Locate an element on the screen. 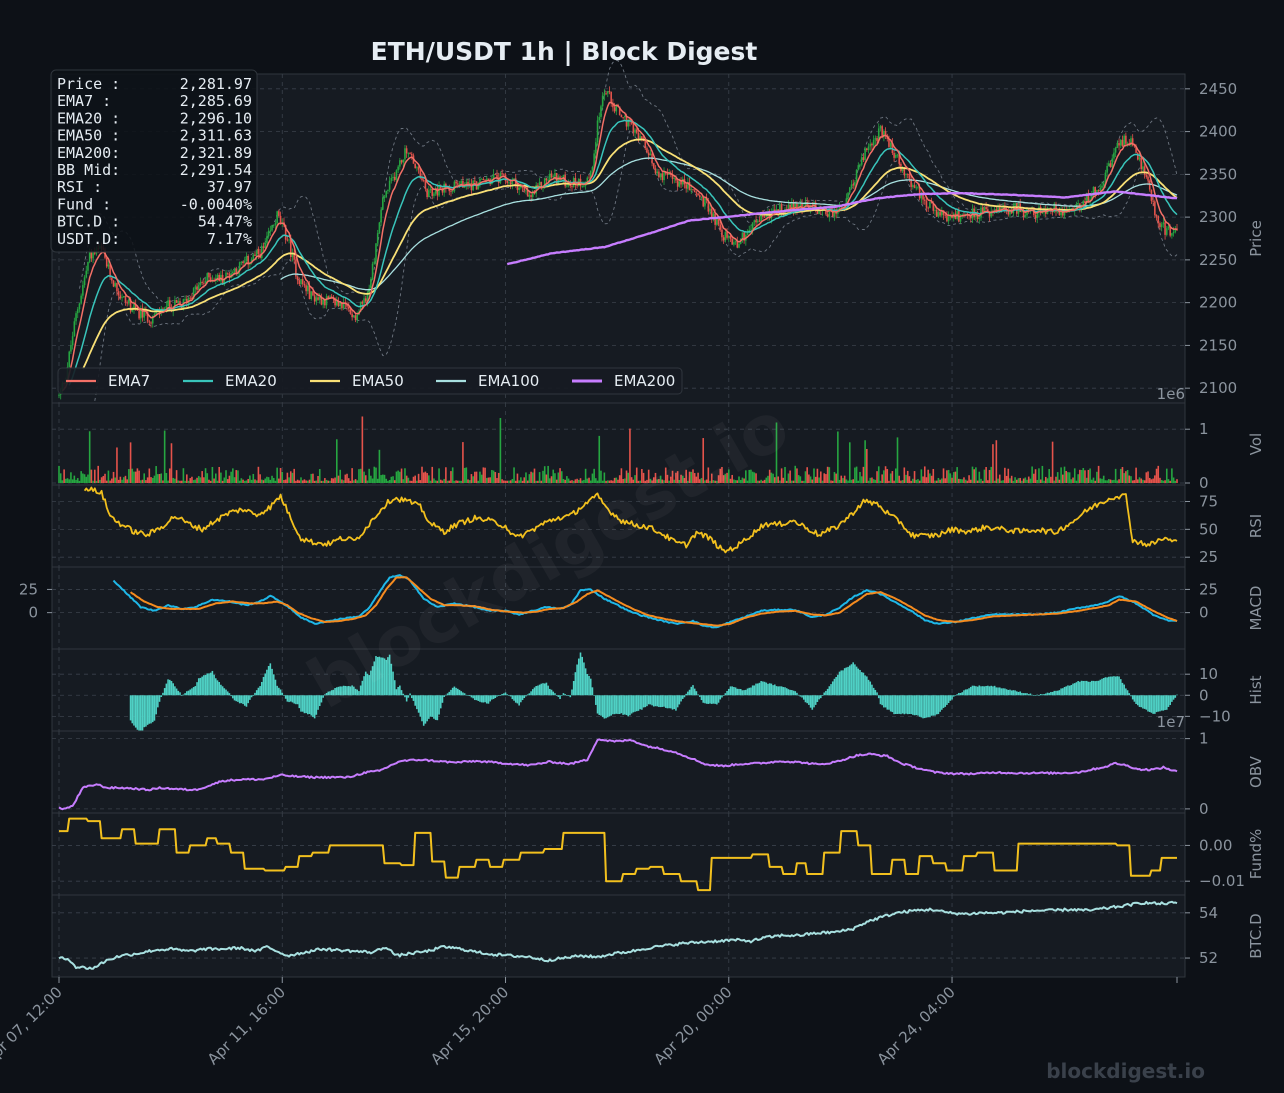  info-value: 2,321.89 is located at coordinates (216, 153).